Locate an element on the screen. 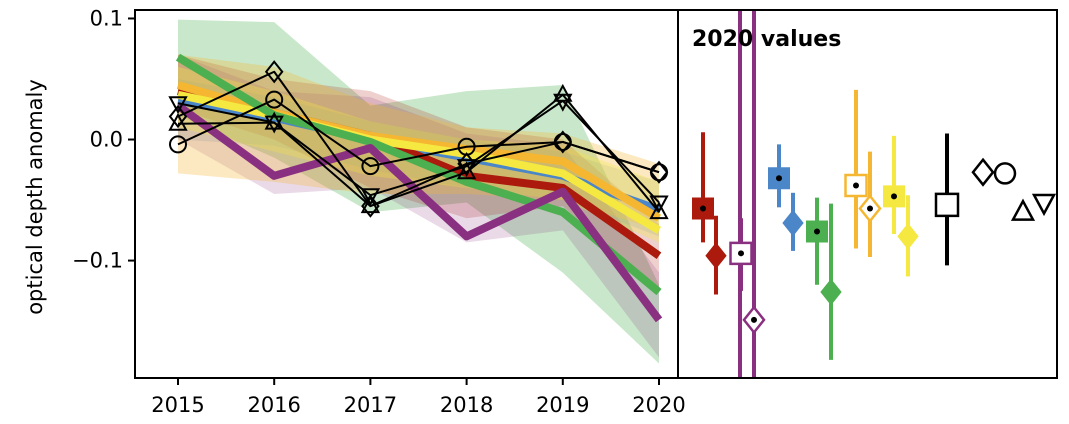 This screenshot has width=1069, height=424. y-axis-label: optical depth anomaly is located at coordinates (35, 197).